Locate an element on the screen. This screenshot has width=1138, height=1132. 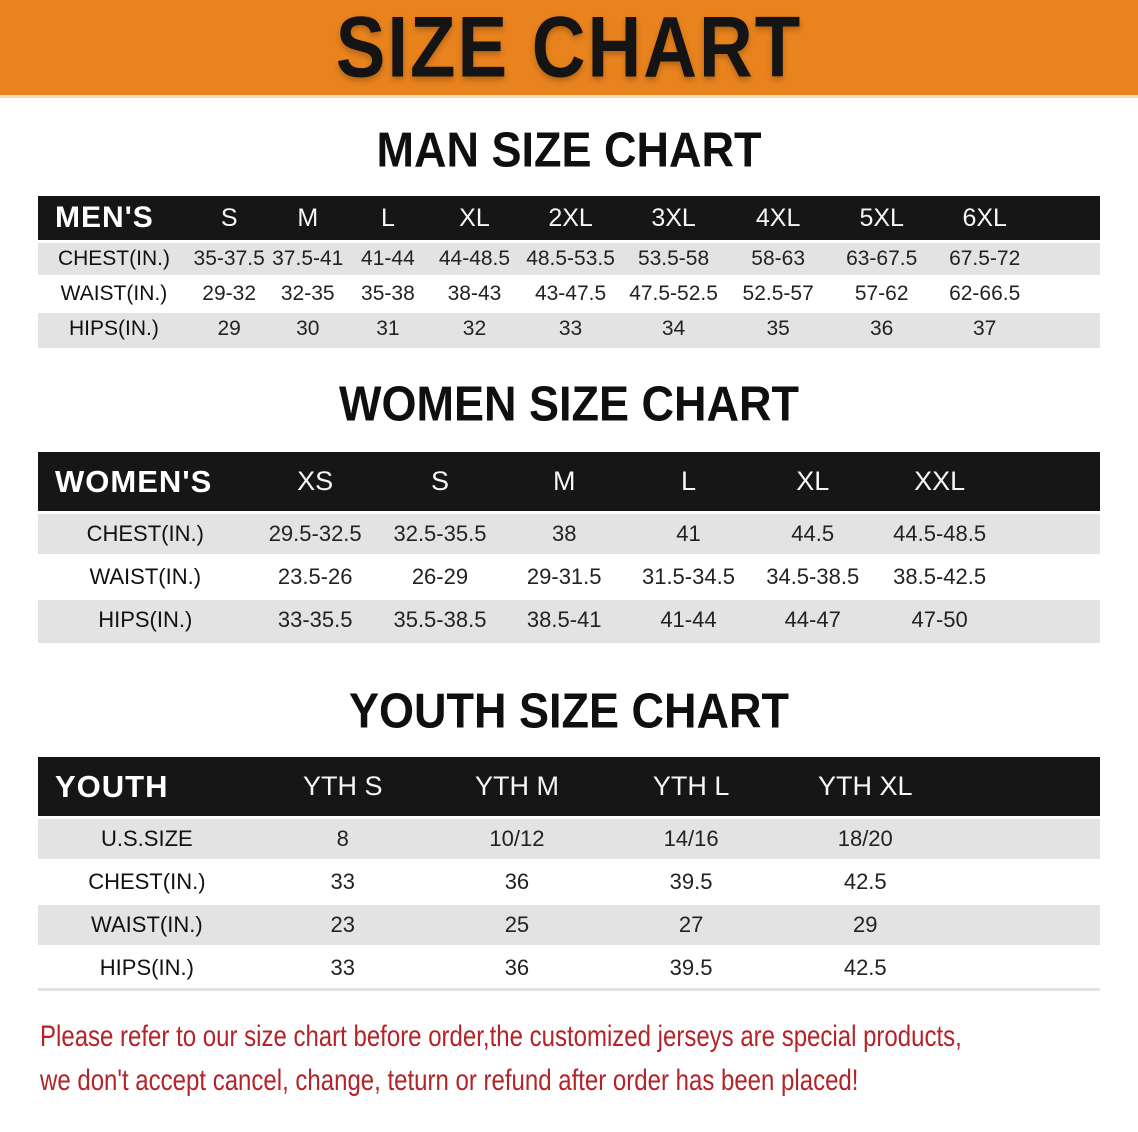
table-row: WAIST(IN.) 23 25 27 29 is located at coordinates (569, 923).